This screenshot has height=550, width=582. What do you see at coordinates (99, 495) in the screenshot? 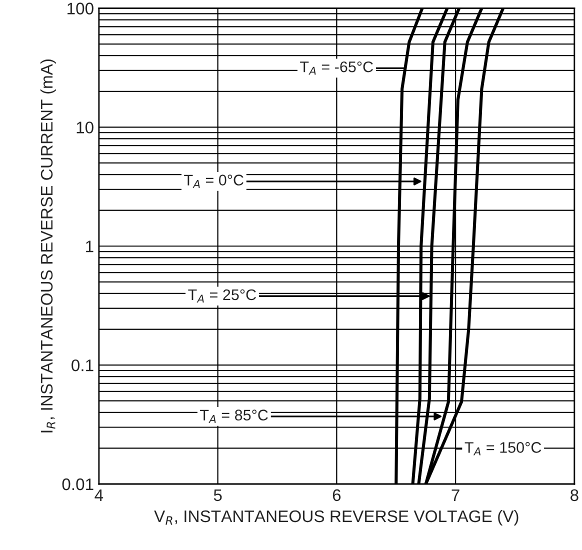
I see `x-tick-label: 4` at bounding box center [99, 495].